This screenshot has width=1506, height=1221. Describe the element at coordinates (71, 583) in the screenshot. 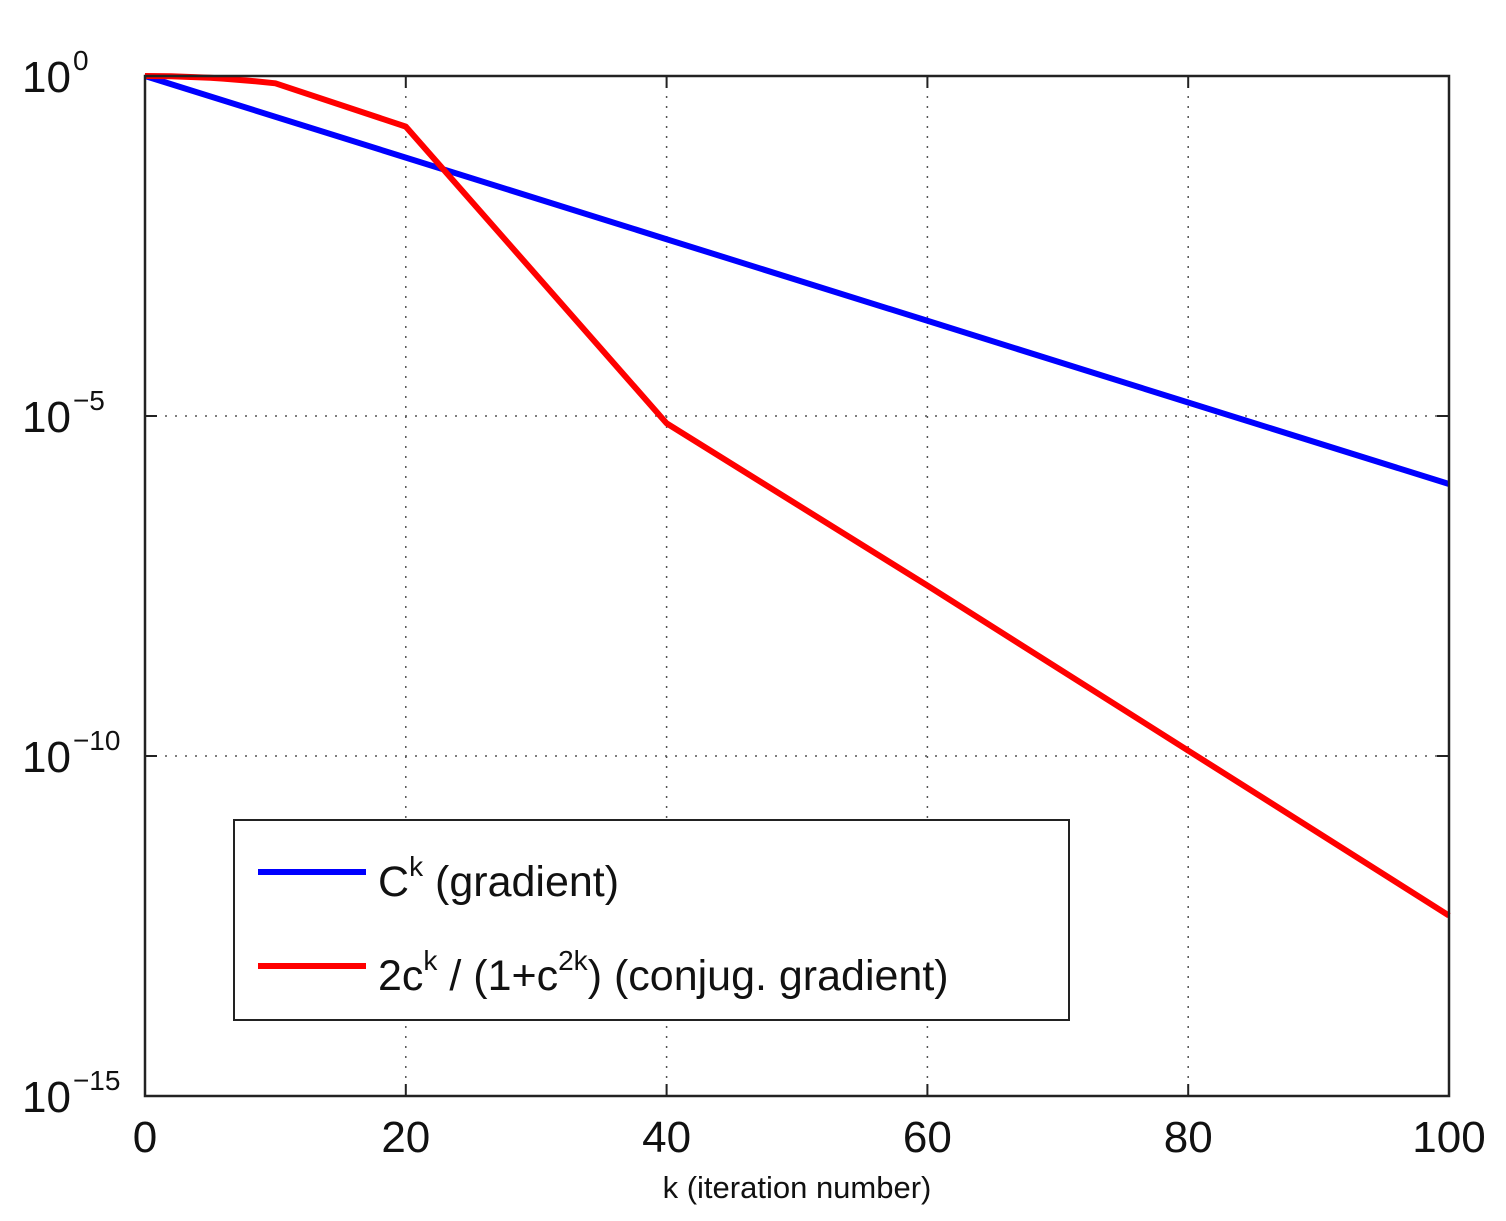

I see `y-tick-labels: 10⁰ 10⁻⁵ 10⁻¹⁰ 10⁻¹⁵` at that location.